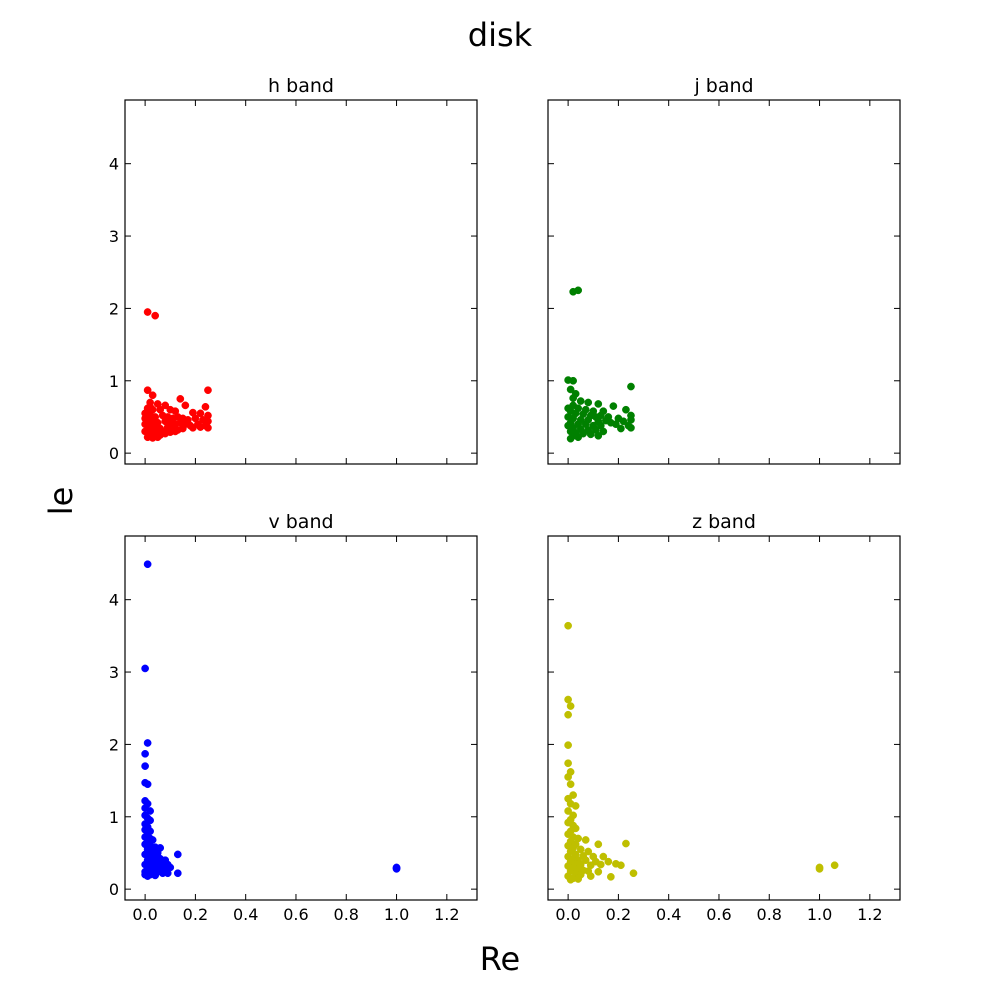 Image resolution: width=1000 pixels, height=1000 pixels. Describe the element at coordinates (301, 86) in the screenshot. I see `subplot-title: h band` at that location.